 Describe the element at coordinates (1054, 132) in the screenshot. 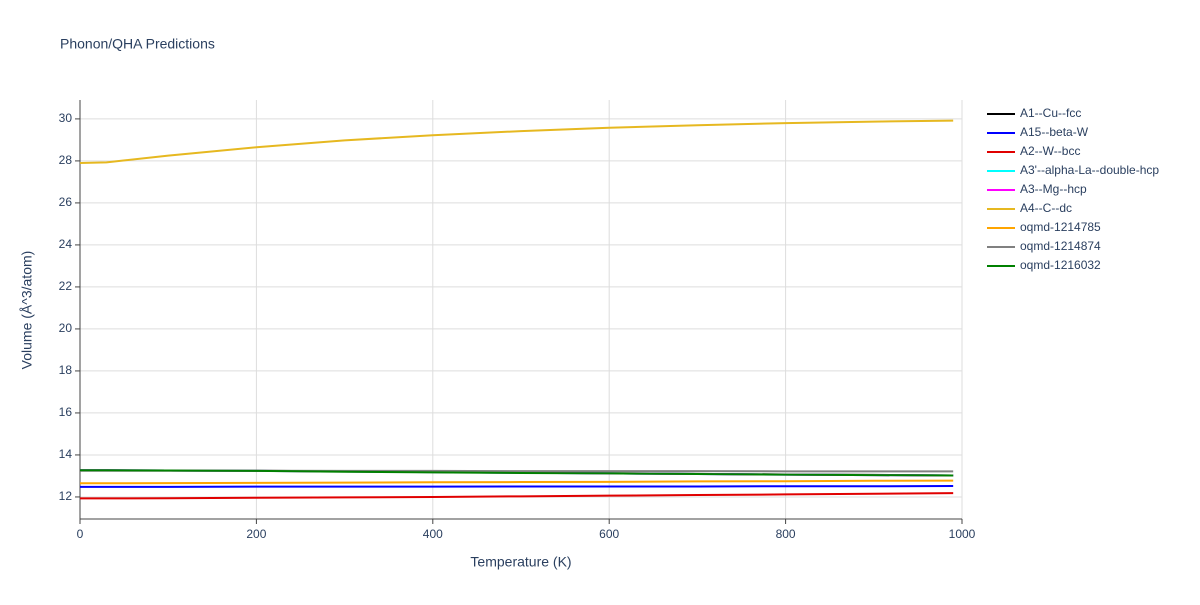

I see `legend-label: A15--beta-W` at that location.